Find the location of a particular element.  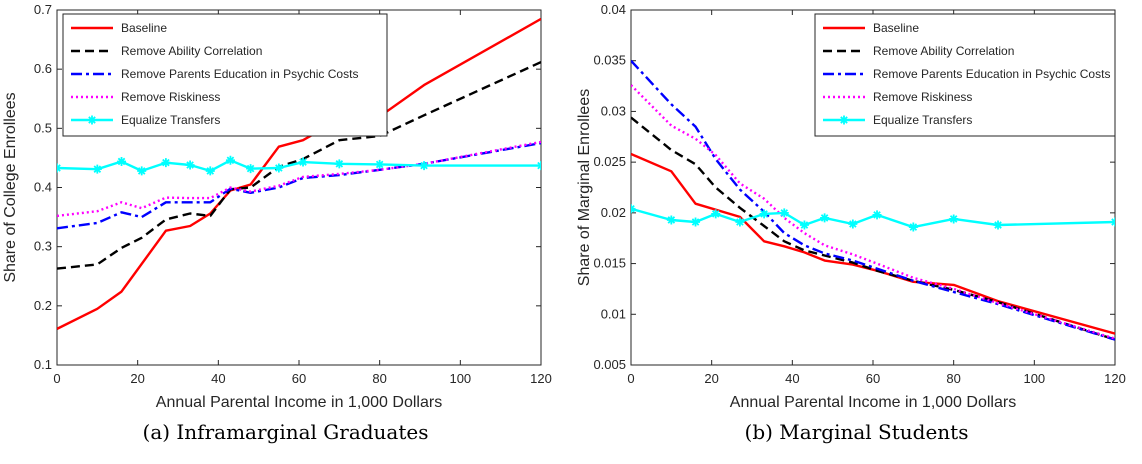

y-tick-label: 0.04 is located at coordinates (613, 9).